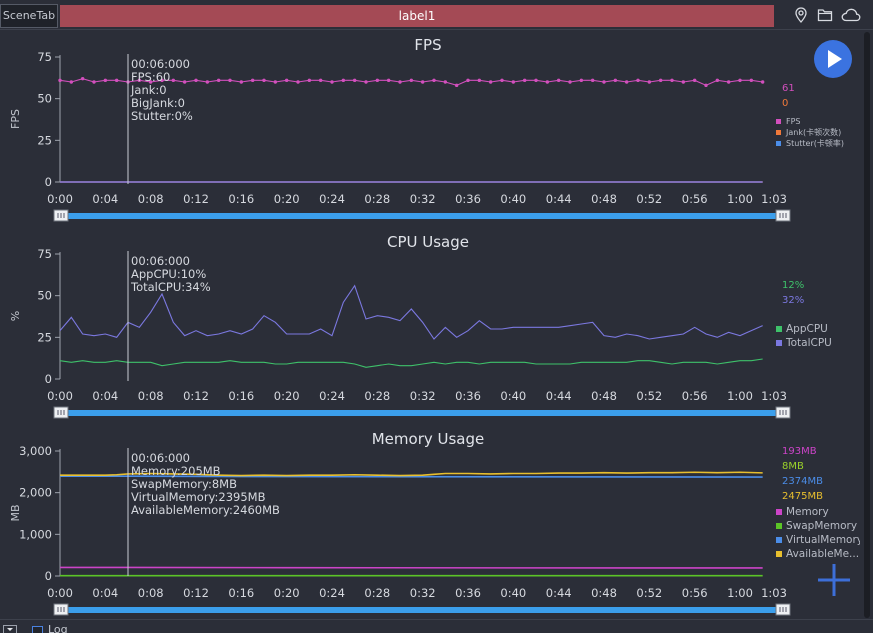 The image size is (873, 633). What do you see at coordinates (10, 629) in the screenshot?
I see `collapse-toggle` at bounding box center [10, 629].